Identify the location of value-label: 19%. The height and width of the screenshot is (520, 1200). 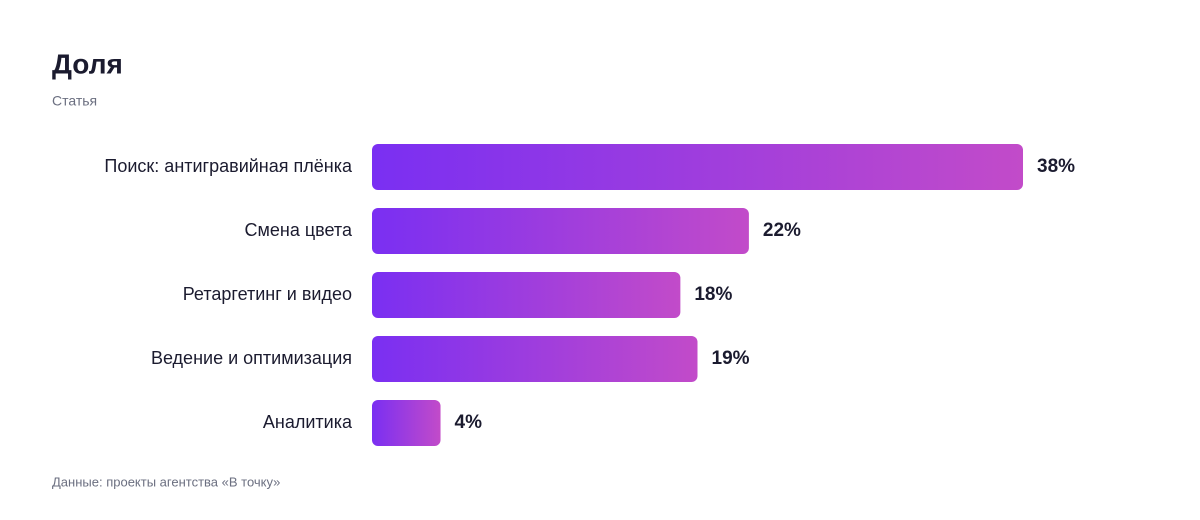
(731, 358).